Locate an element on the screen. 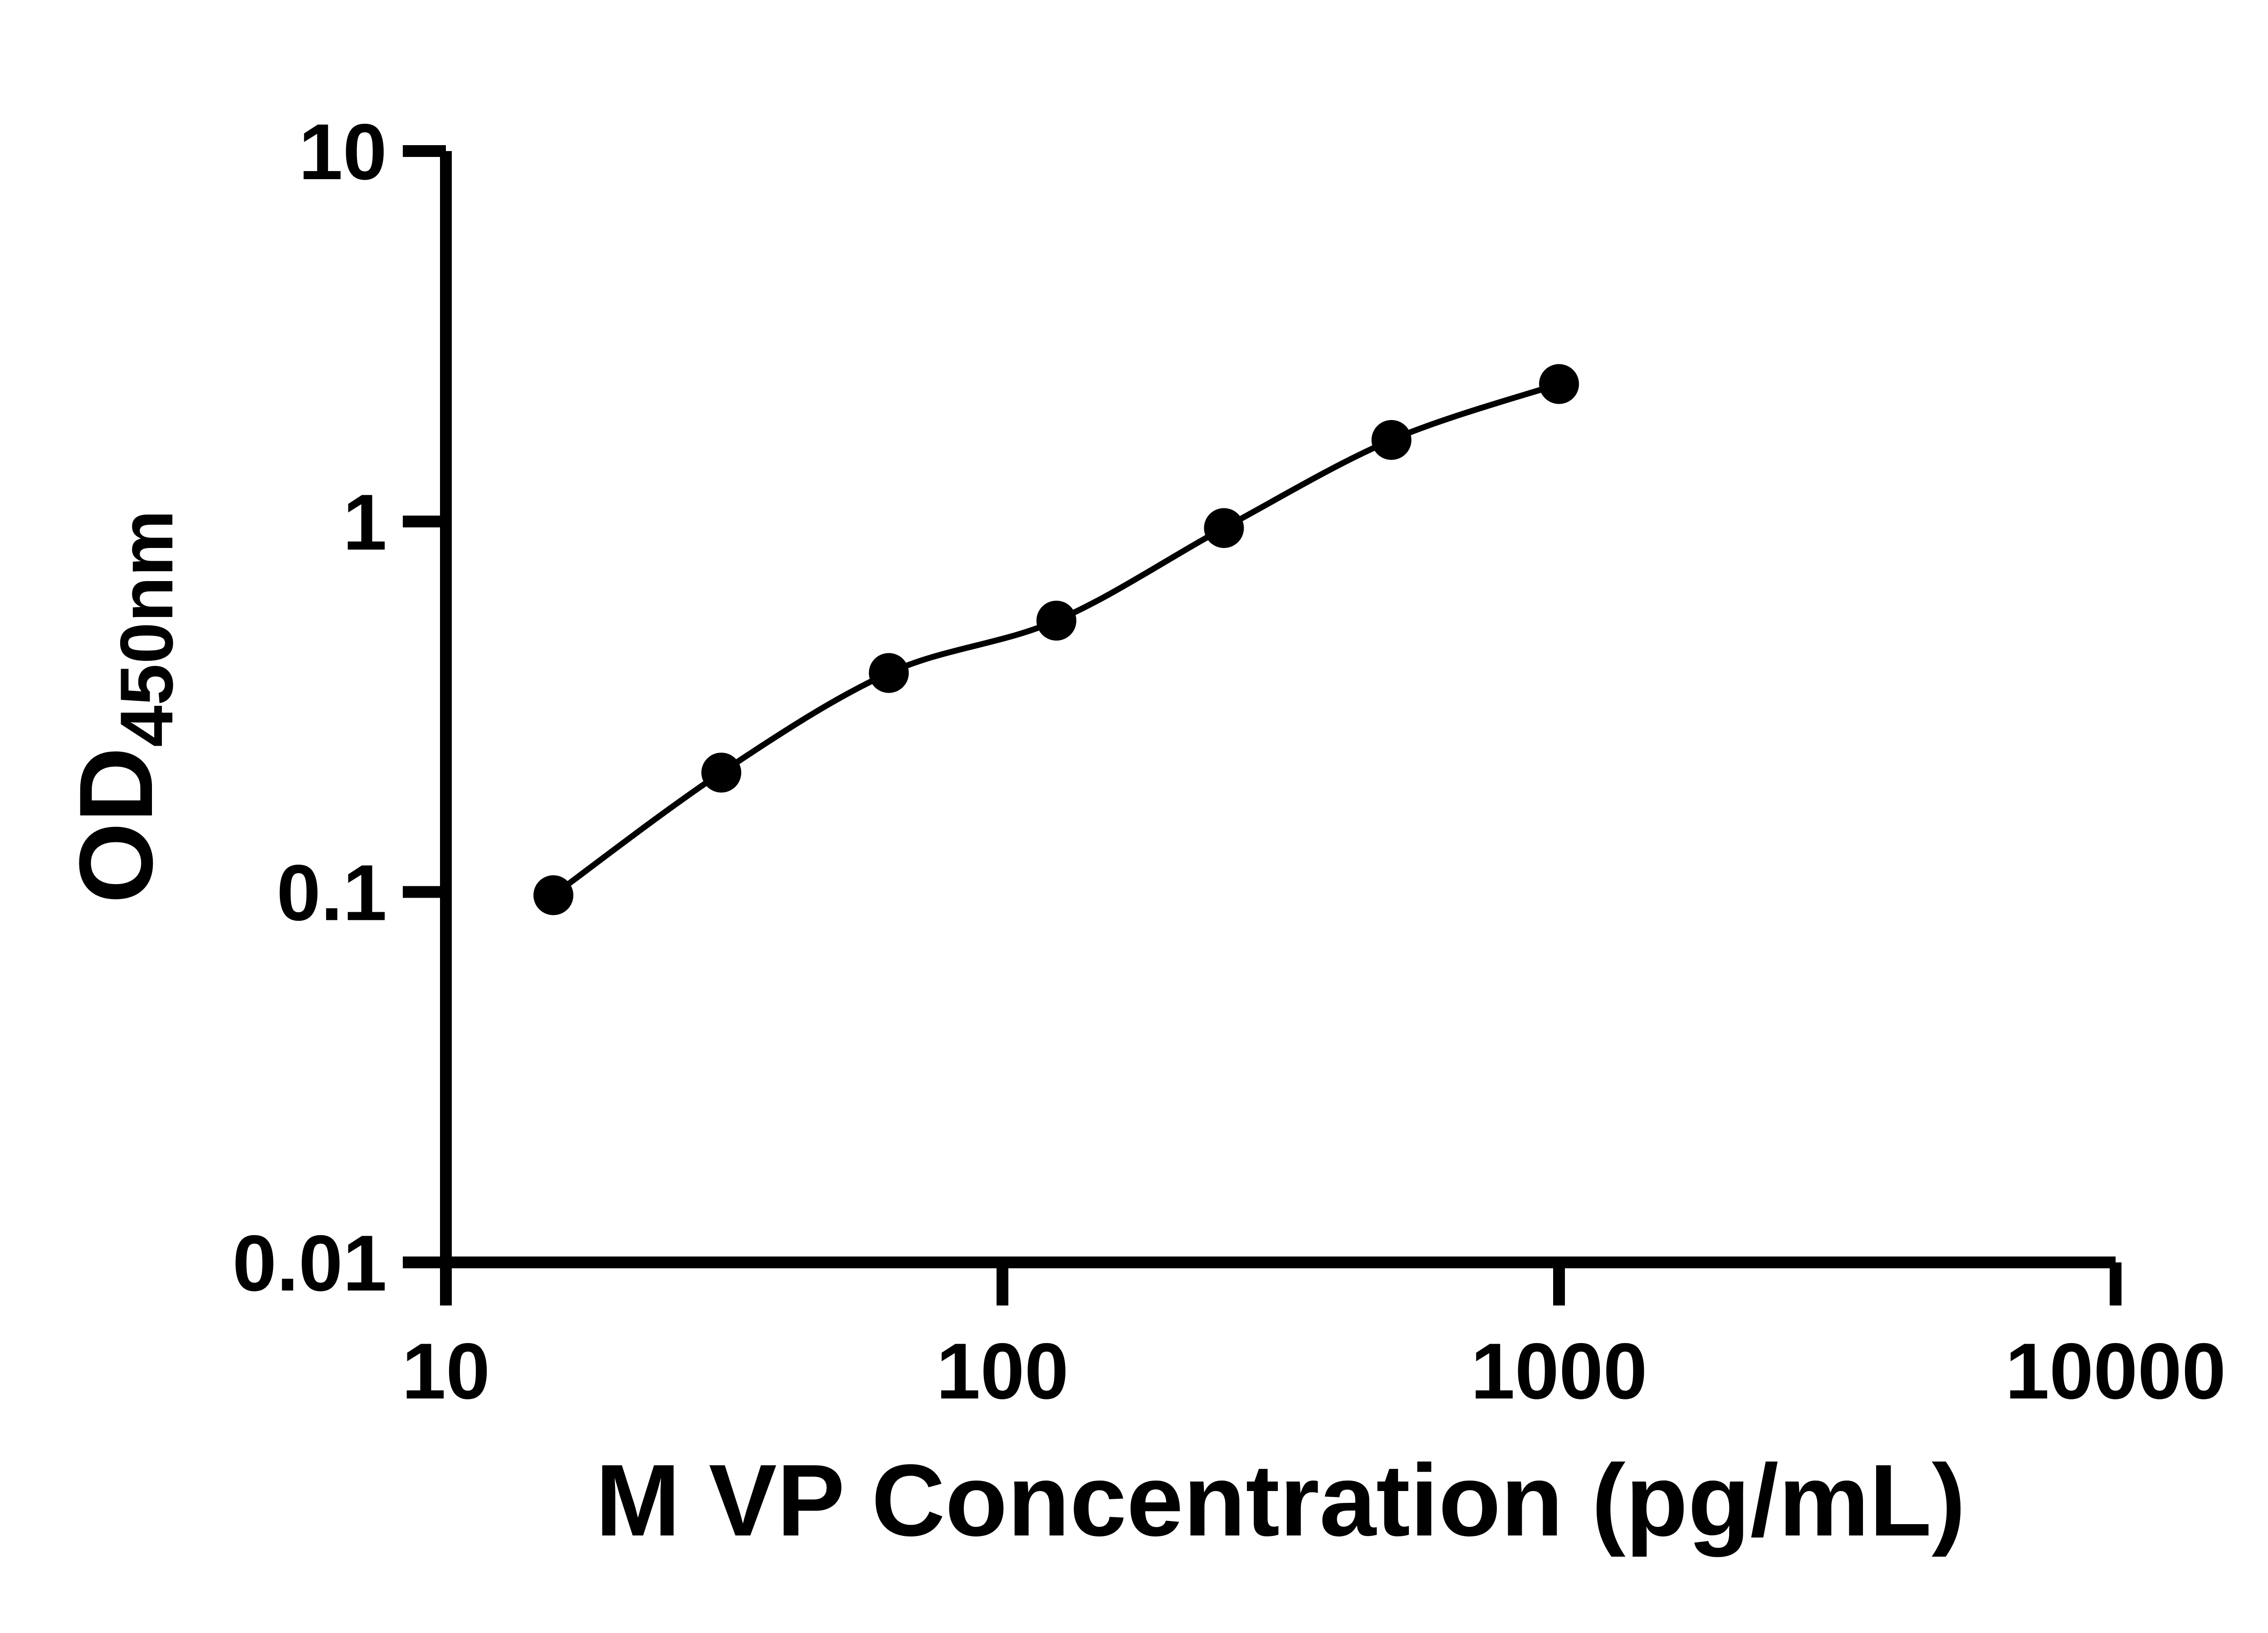 The image size is (2268, 1633). y-axis-title-subscript: 450nm is located at coordinates (147, 628).